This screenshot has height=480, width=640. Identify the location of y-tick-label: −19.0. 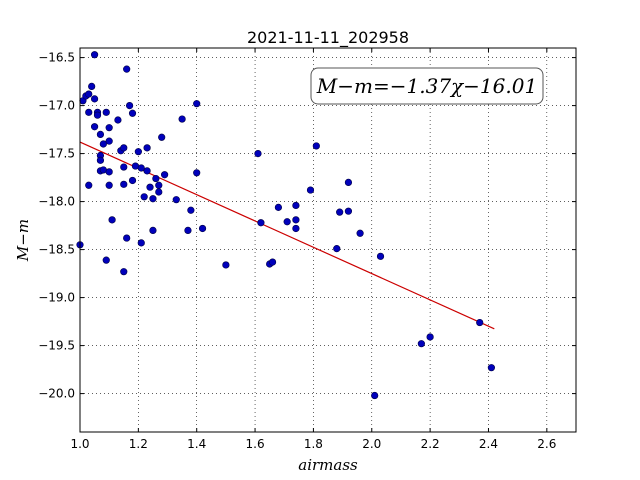
(56, 298).